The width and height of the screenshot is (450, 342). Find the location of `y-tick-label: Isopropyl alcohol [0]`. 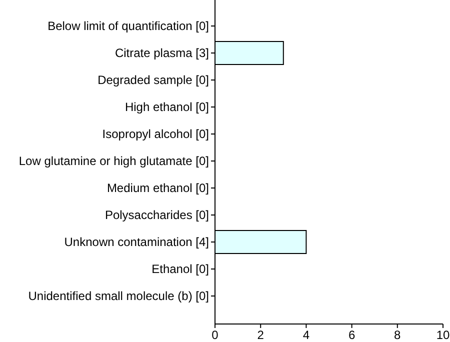

y-tick-label: Isopropyl alcohol [0] is located at coordinates (155, 134).